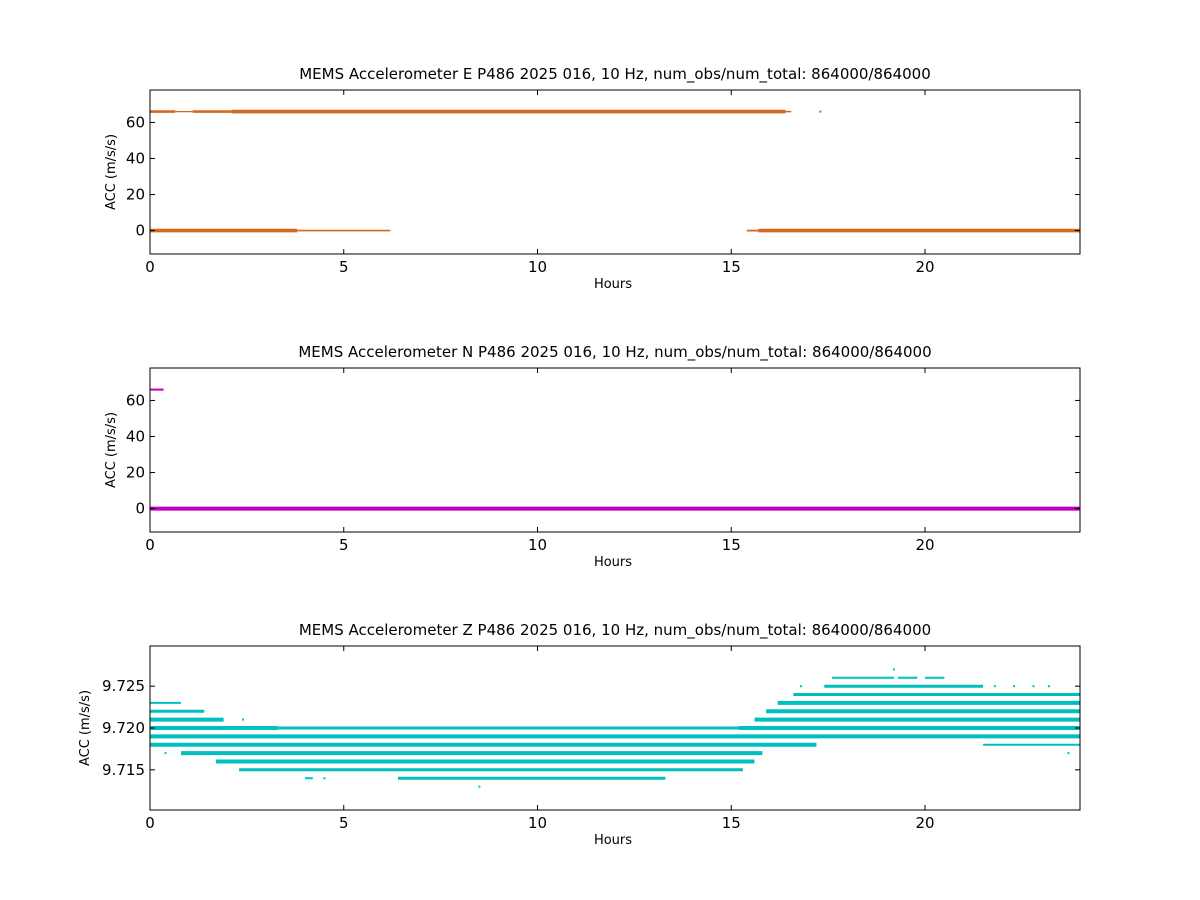 The image size is (1200, 900). Describe the element at coordinates (123, 770) in the screenshot. I see `y-tick-label: 9.715` at that location.